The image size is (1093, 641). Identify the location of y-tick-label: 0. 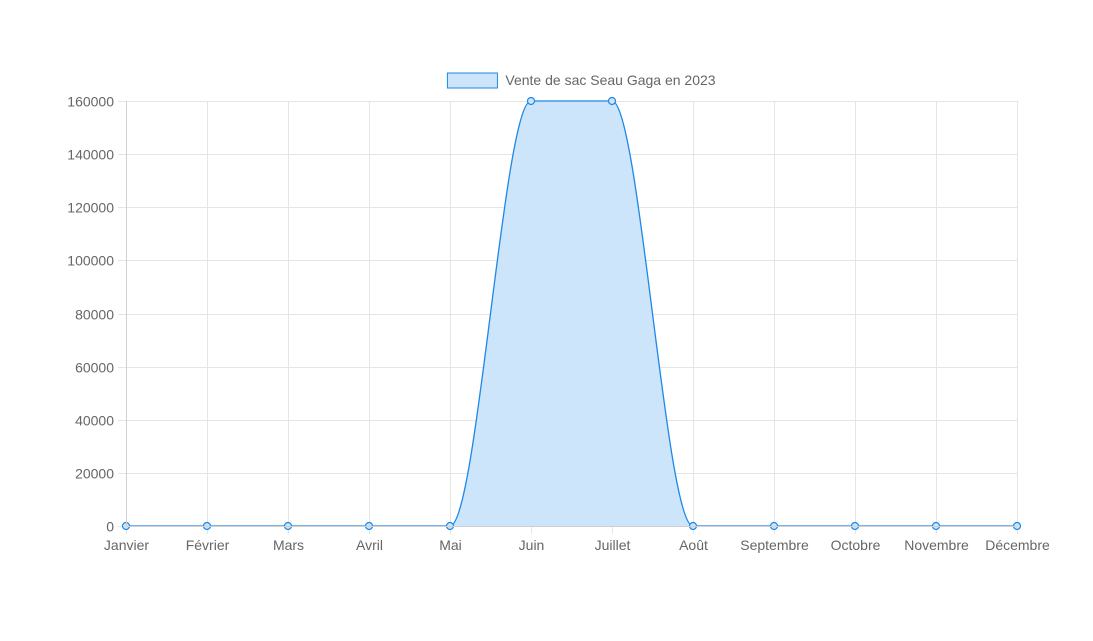
(110, 527).